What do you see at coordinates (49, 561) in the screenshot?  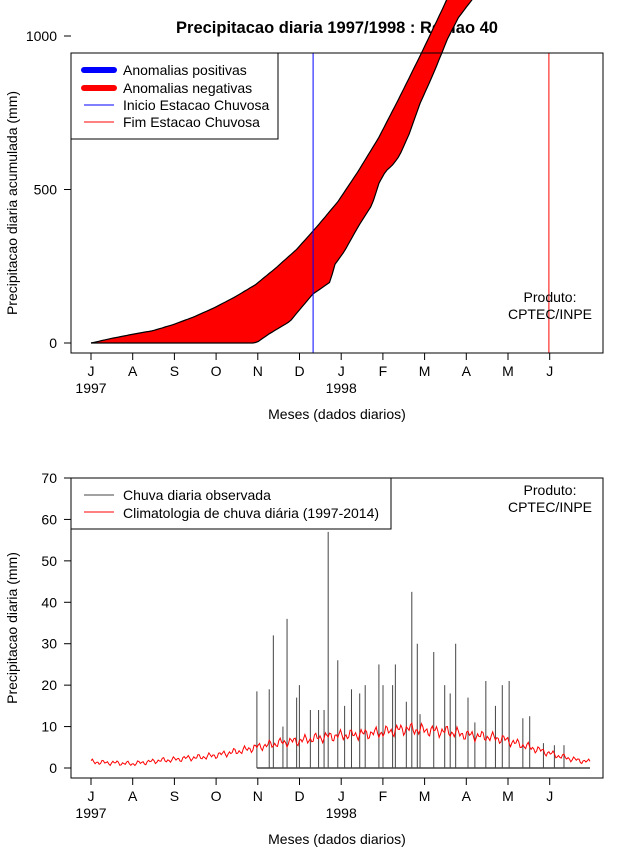 I see `y-tick-label: 50` at bounding box center [49, 561].